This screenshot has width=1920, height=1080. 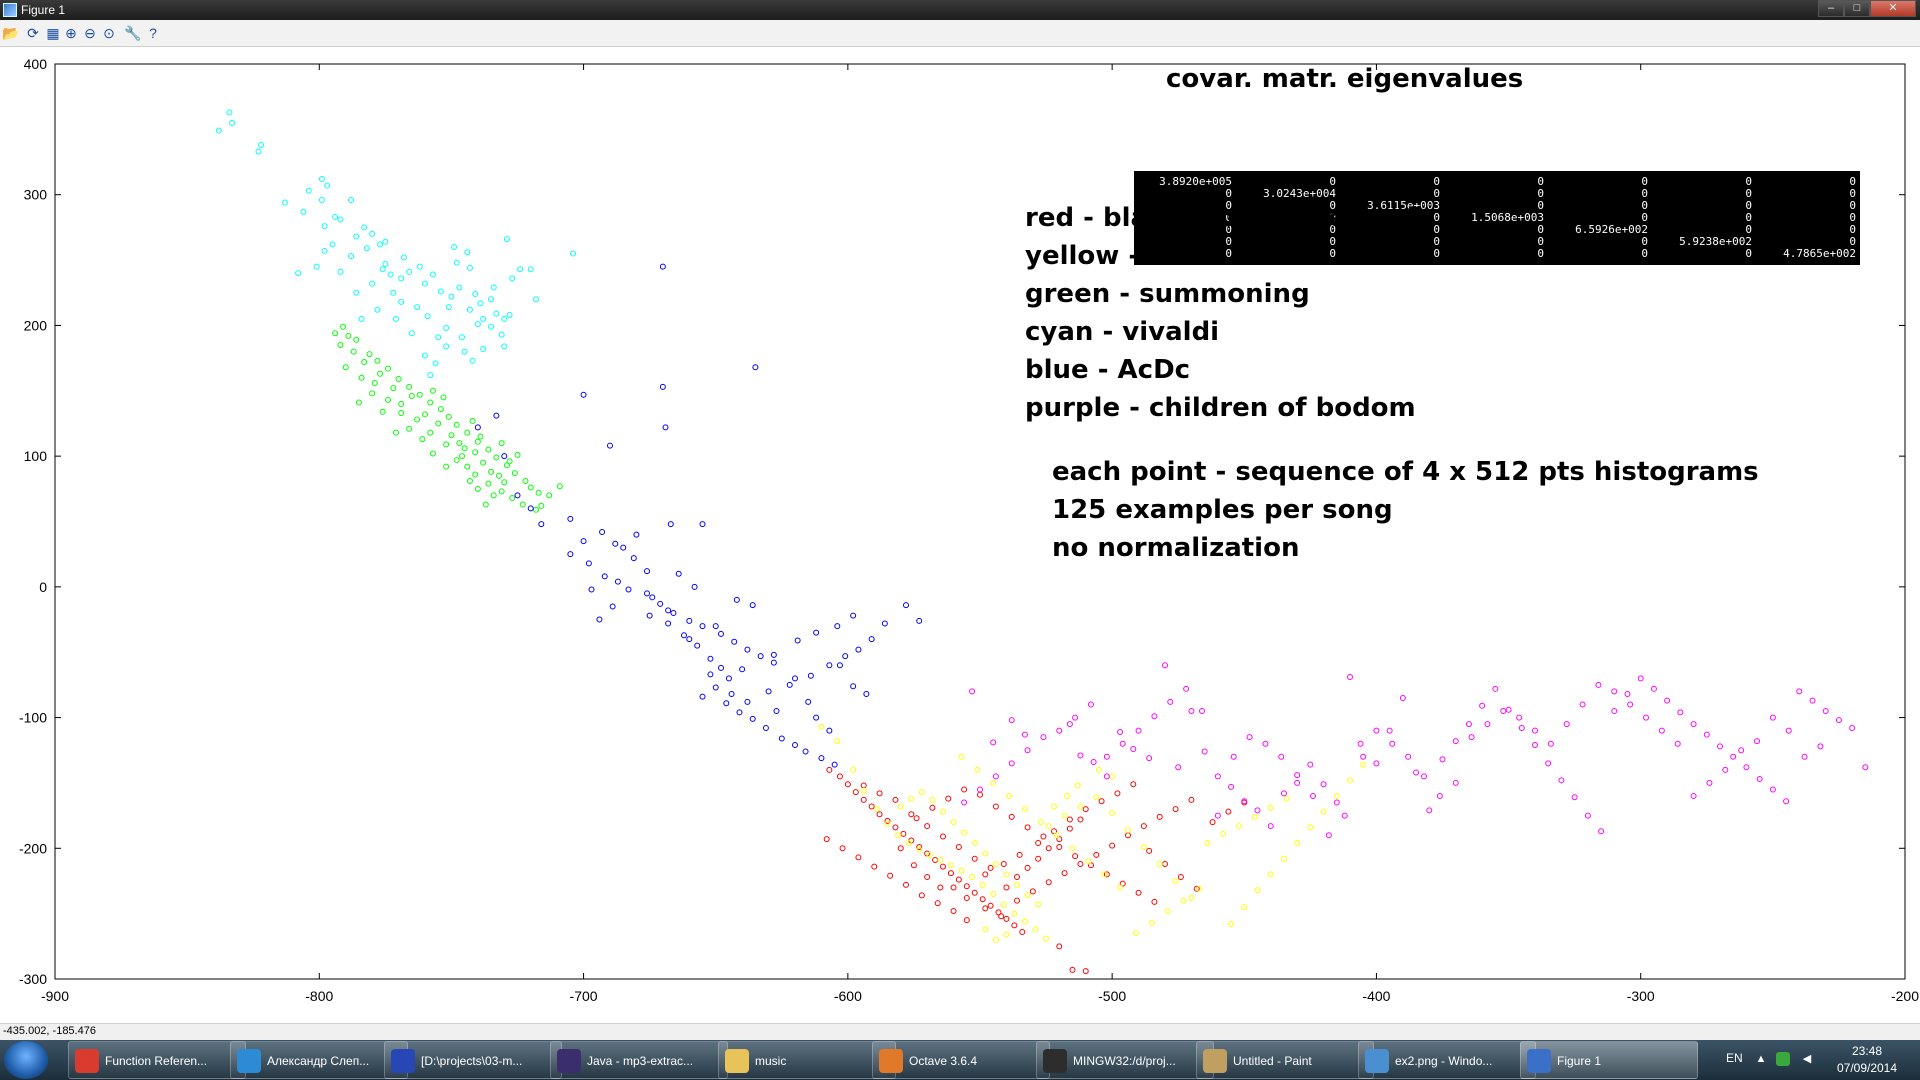 What do you see at coordinates (1867, 1068) in the screenshot?
I see `clock-date: 07/09/2014` at bounding box center [1867, 1068].